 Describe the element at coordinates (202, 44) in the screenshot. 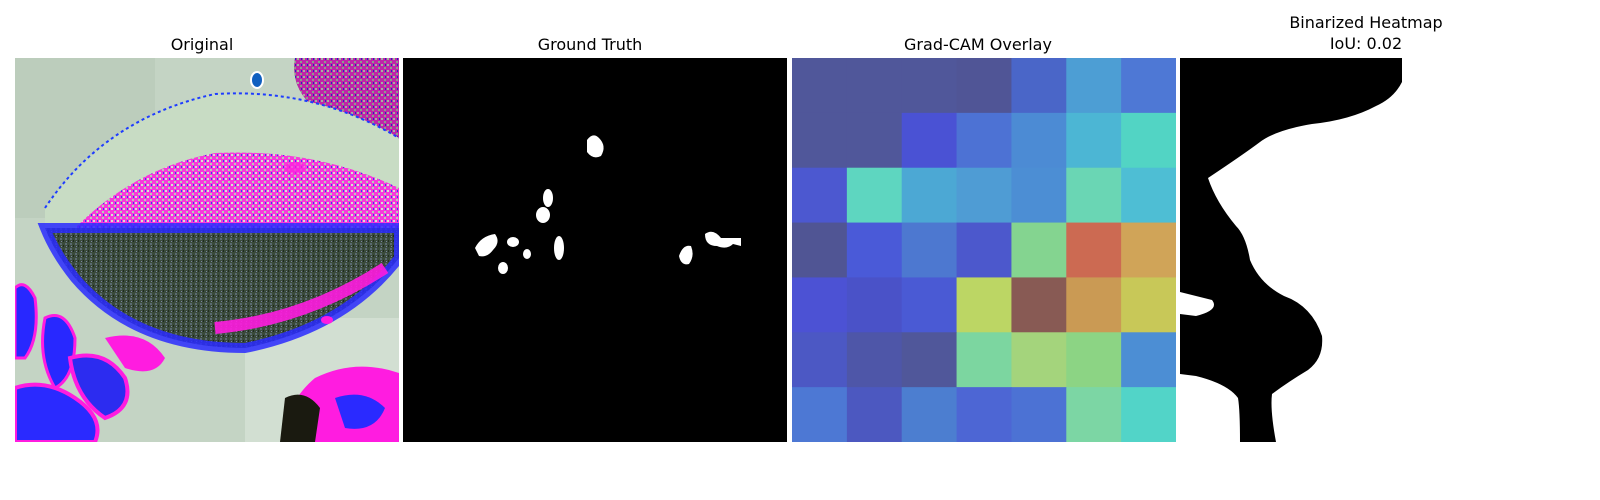

I see `panel-title-original: Original` at that location.